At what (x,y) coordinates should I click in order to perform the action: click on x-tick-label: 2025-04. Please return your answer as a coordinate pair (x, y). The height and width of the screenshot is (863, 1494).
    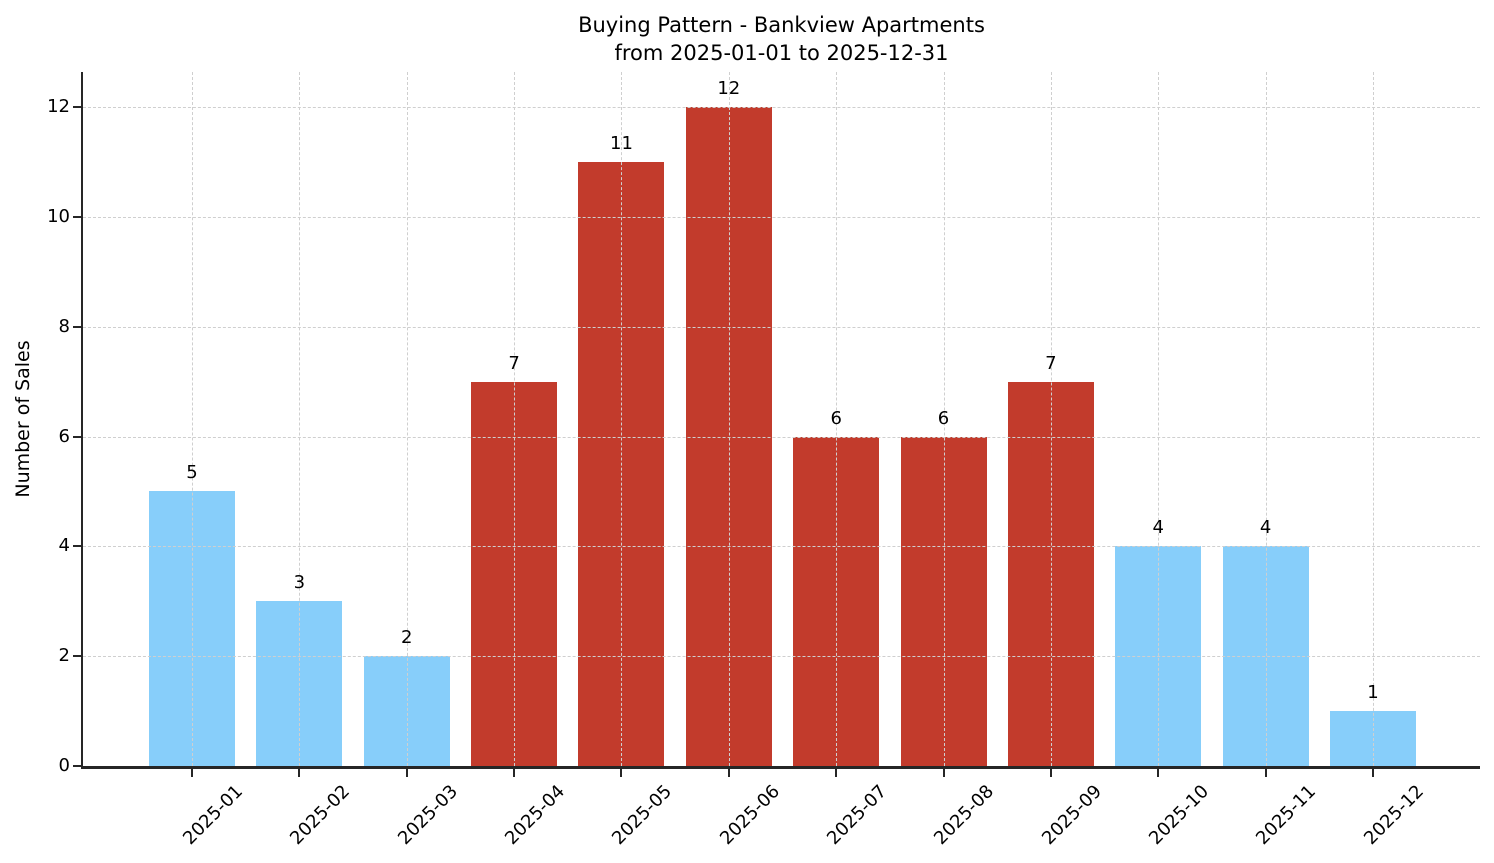
    Looking at the image, I should click on (534, 815).